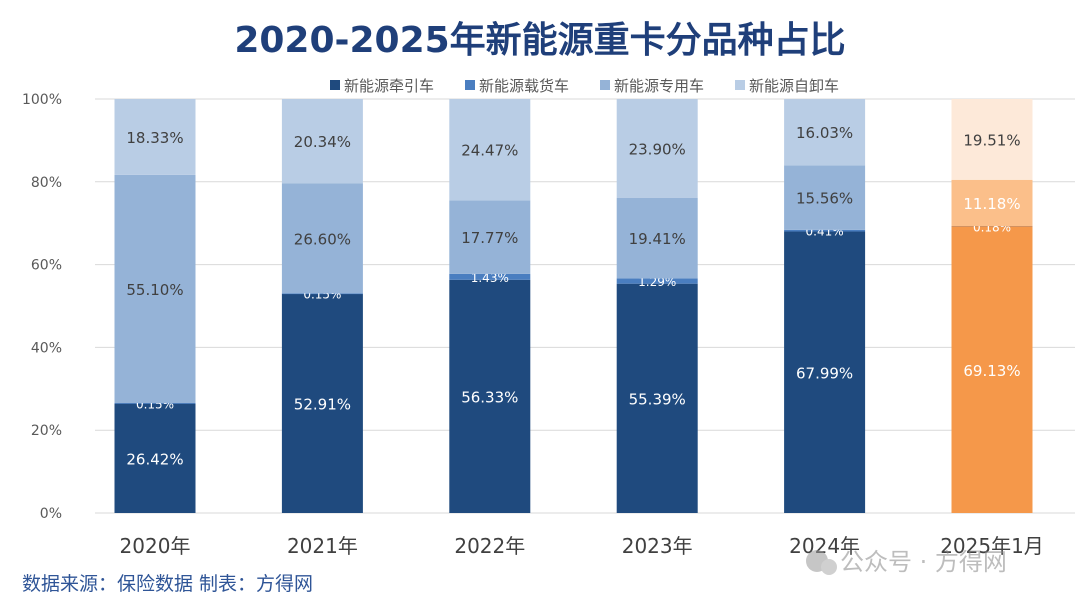  I want to click on data-label: 55.39%, so click(657, 399).